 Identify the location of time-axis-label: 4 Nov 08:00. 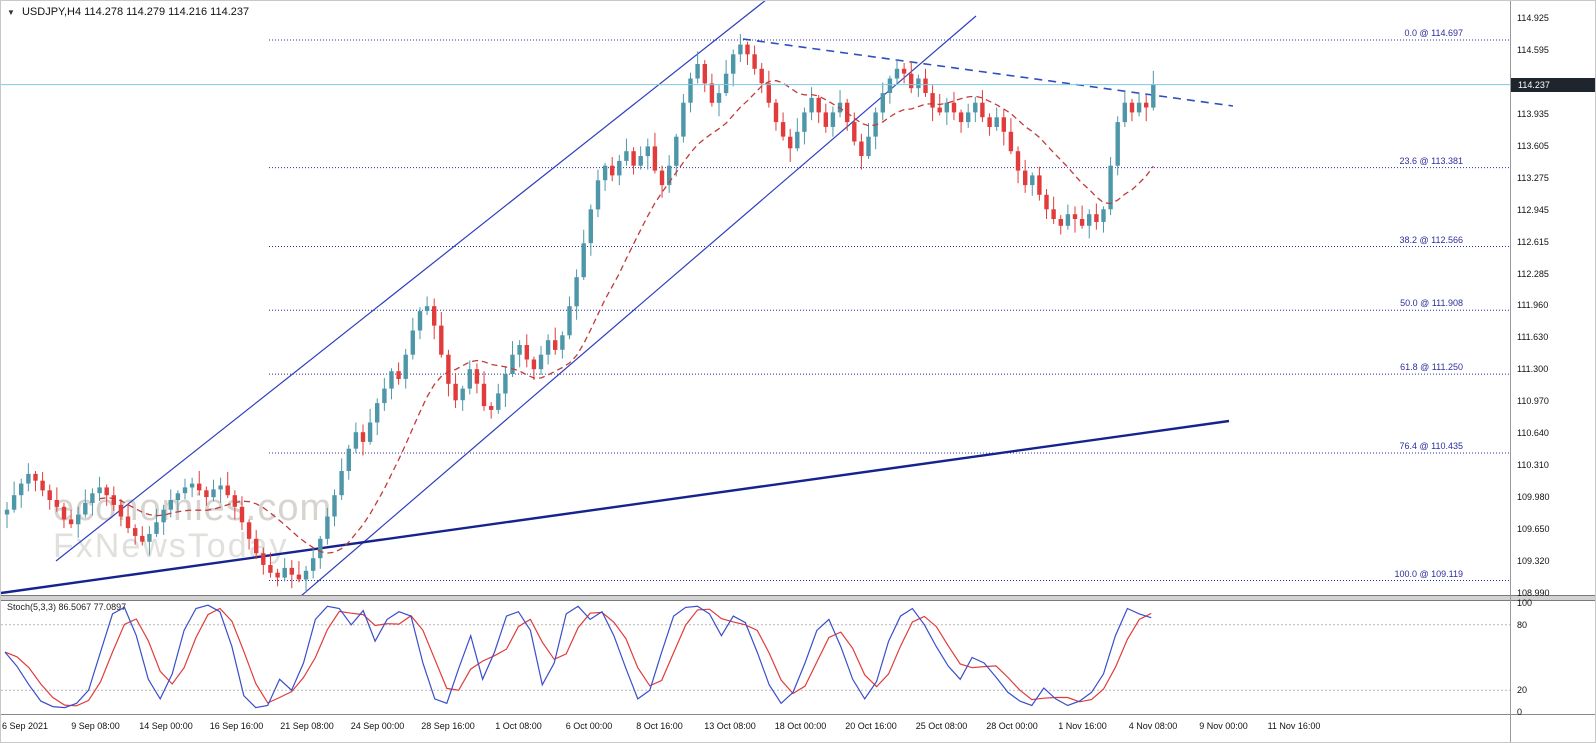
(1153, 726).